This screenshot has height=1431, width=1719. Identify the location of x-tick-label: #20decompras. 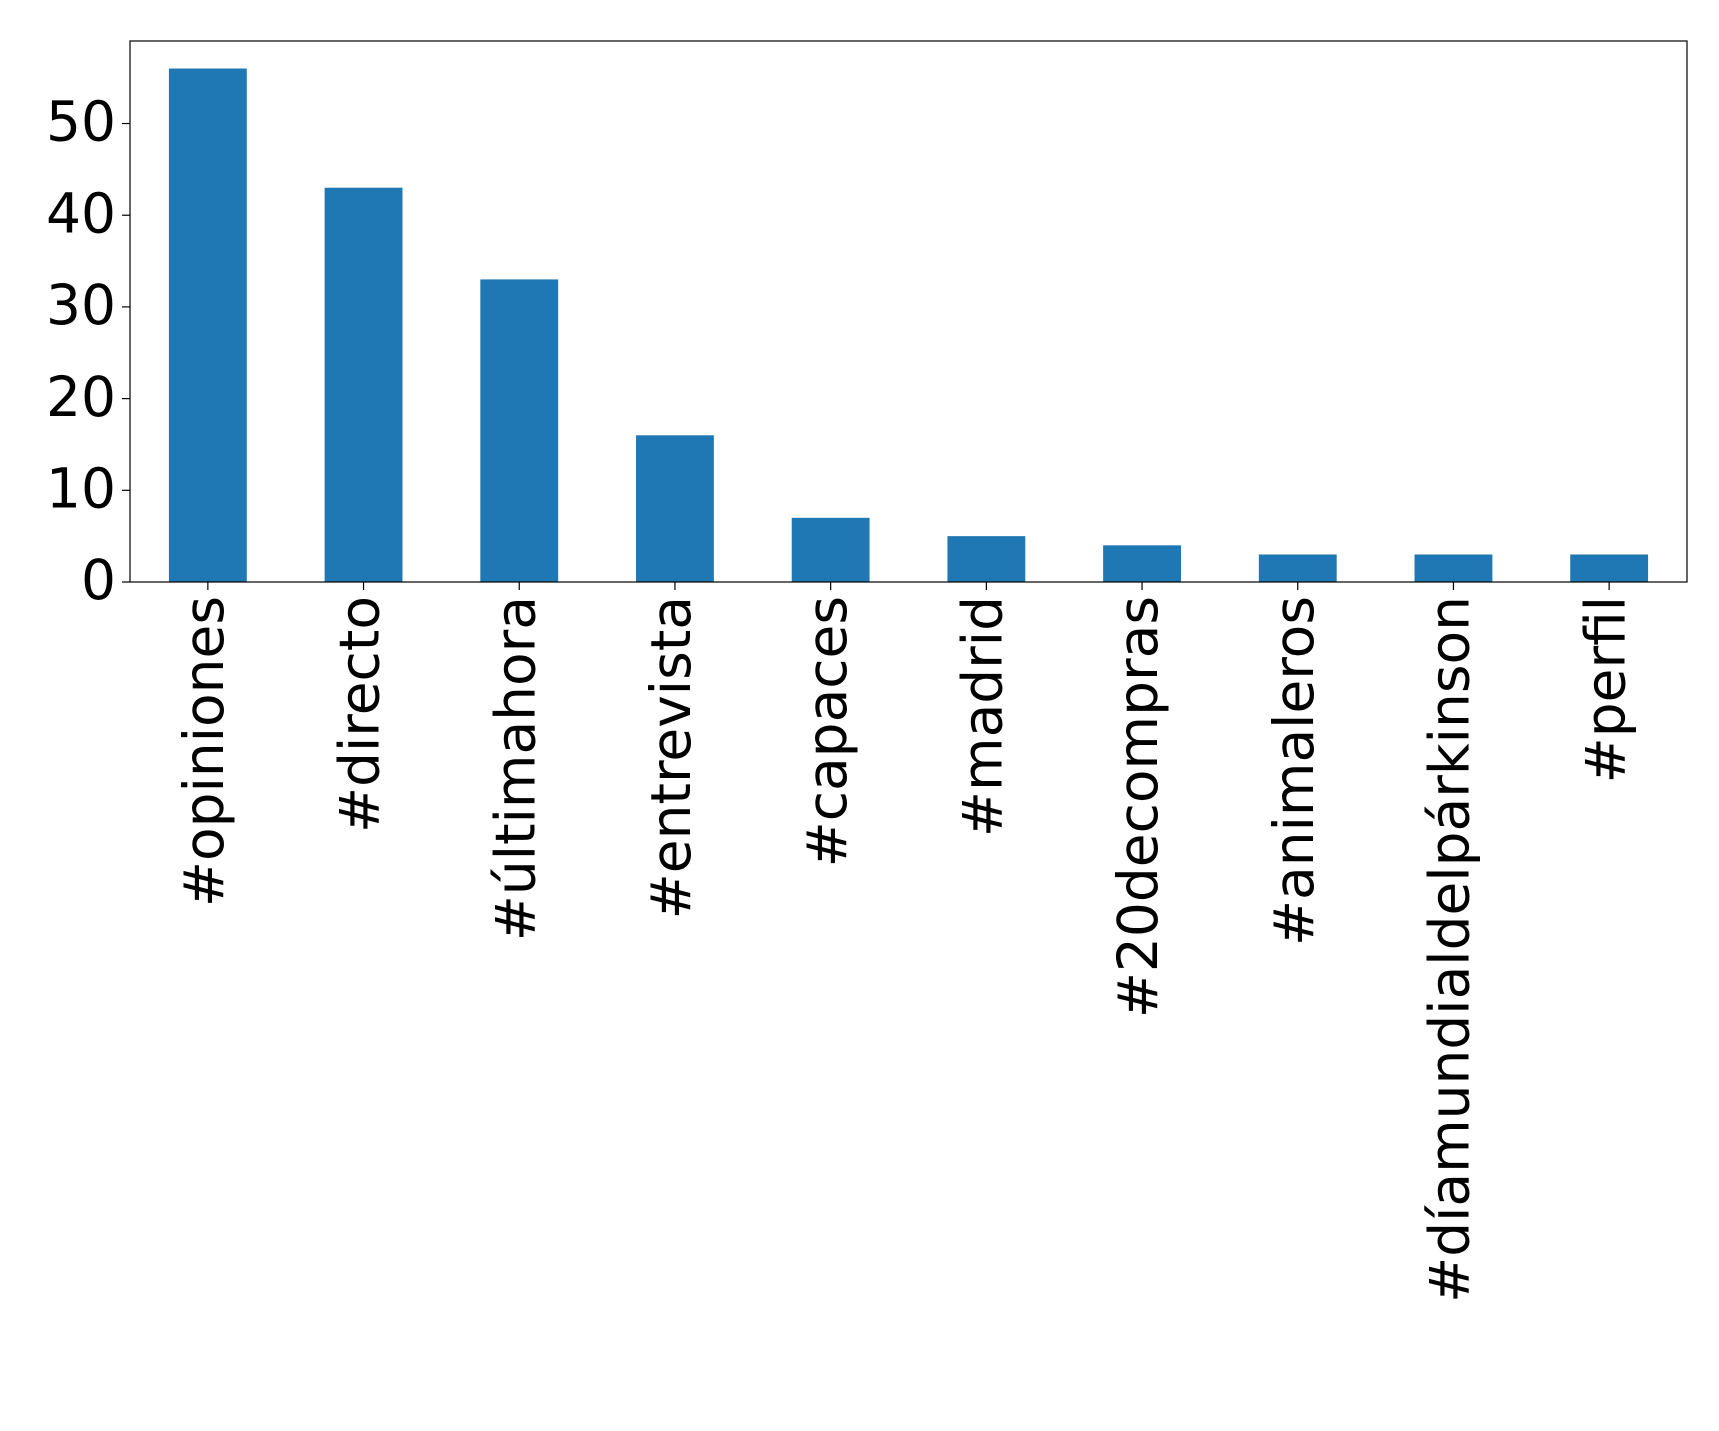
(1138, 807).